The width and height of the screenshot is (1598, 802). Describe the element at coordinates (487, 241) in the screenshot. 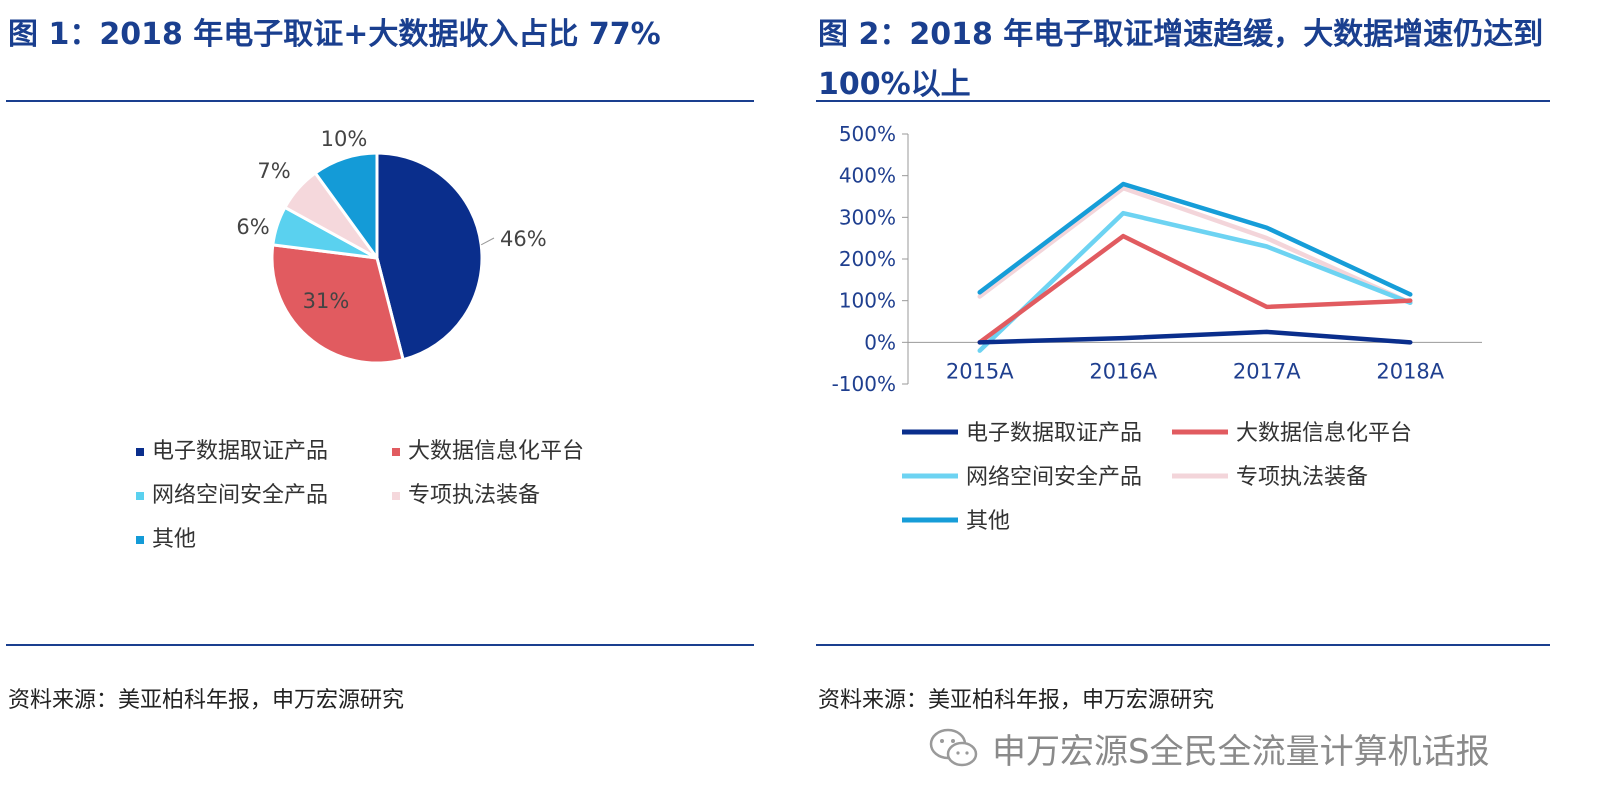

I see `pie-leader-line` at that location.